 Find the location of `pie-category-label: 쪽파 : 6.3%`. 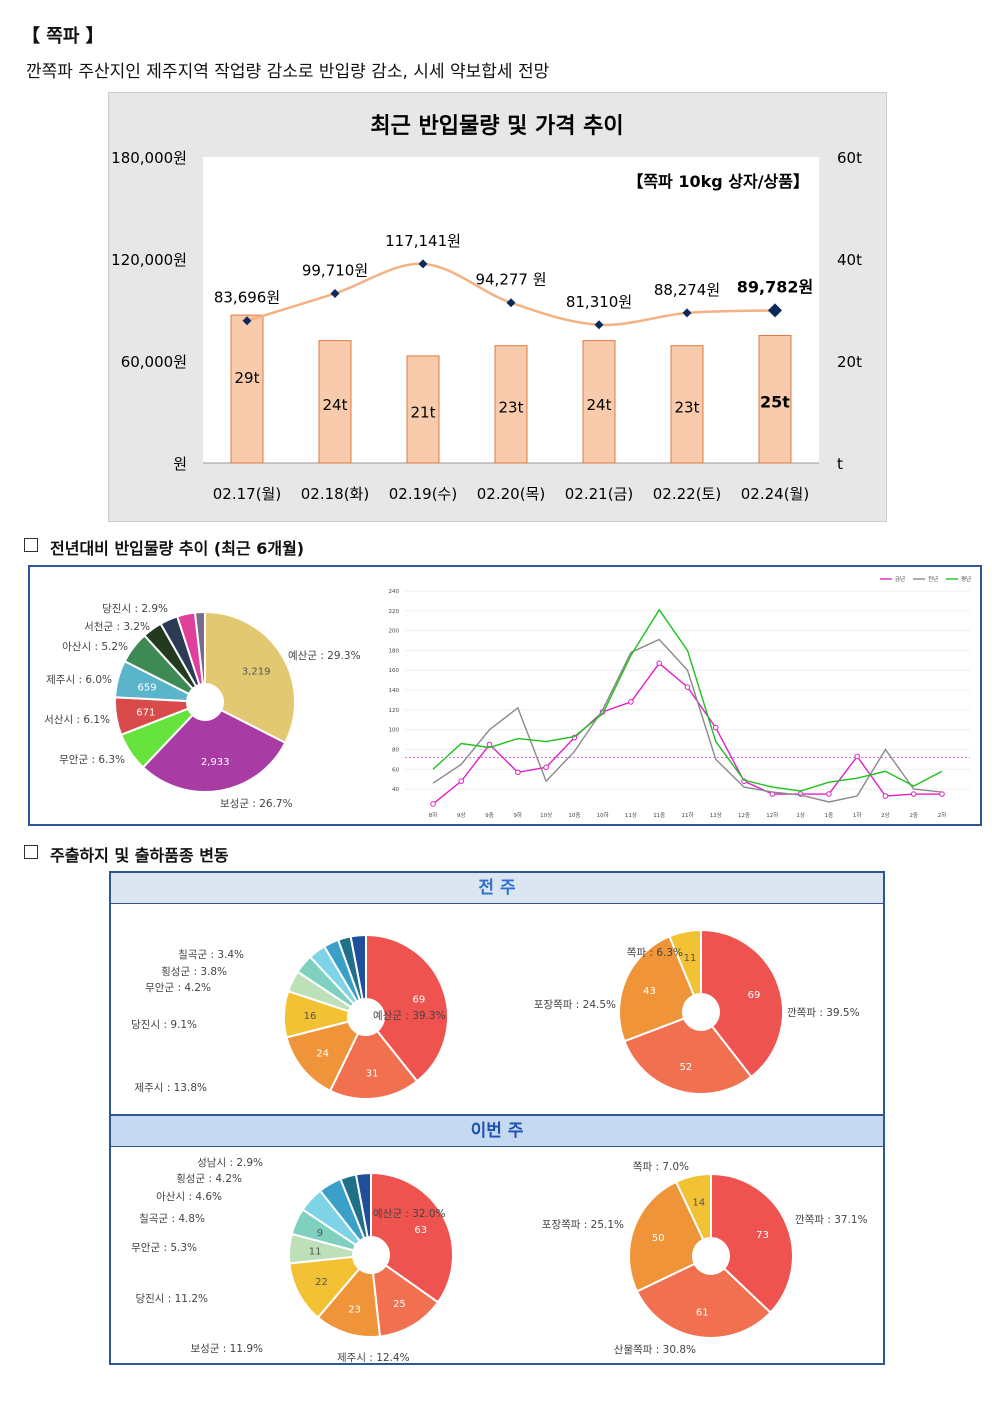

pie-category-label: 쪽파 : 6.3% is located at coordinates (655, 953).